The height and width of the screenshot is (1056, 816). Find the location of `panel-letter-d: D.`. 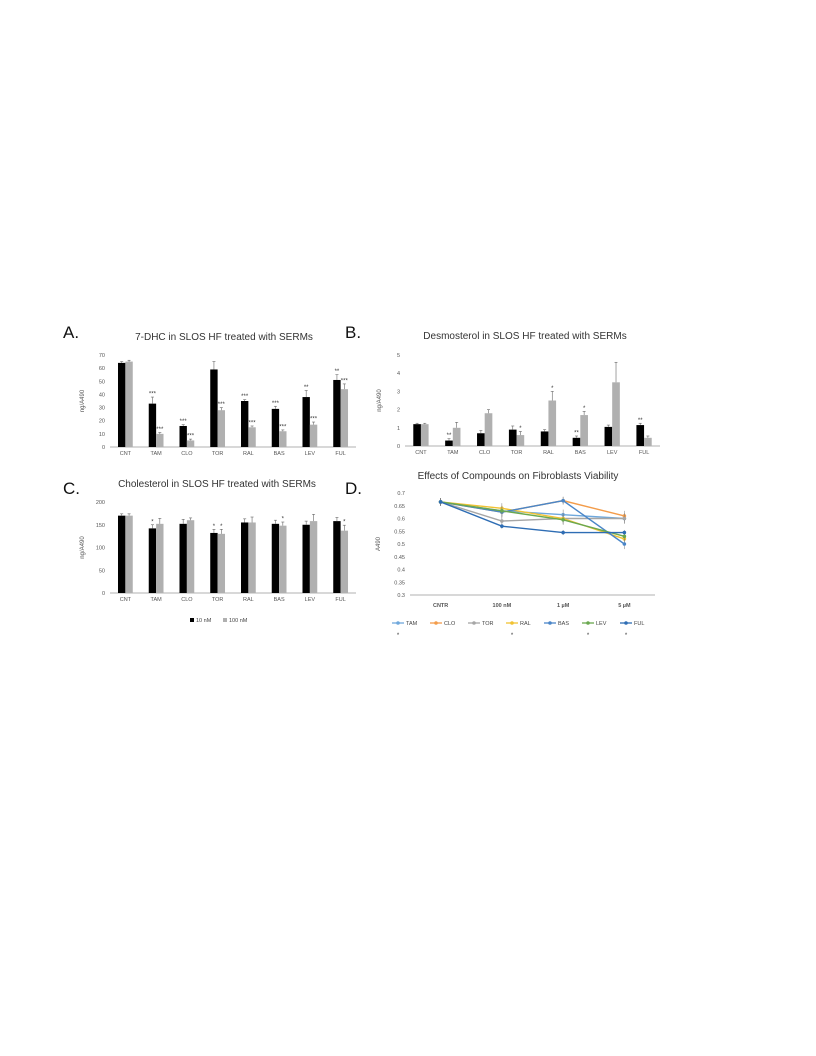

panel-letter-d: D. is located at coordinates (353, 488).